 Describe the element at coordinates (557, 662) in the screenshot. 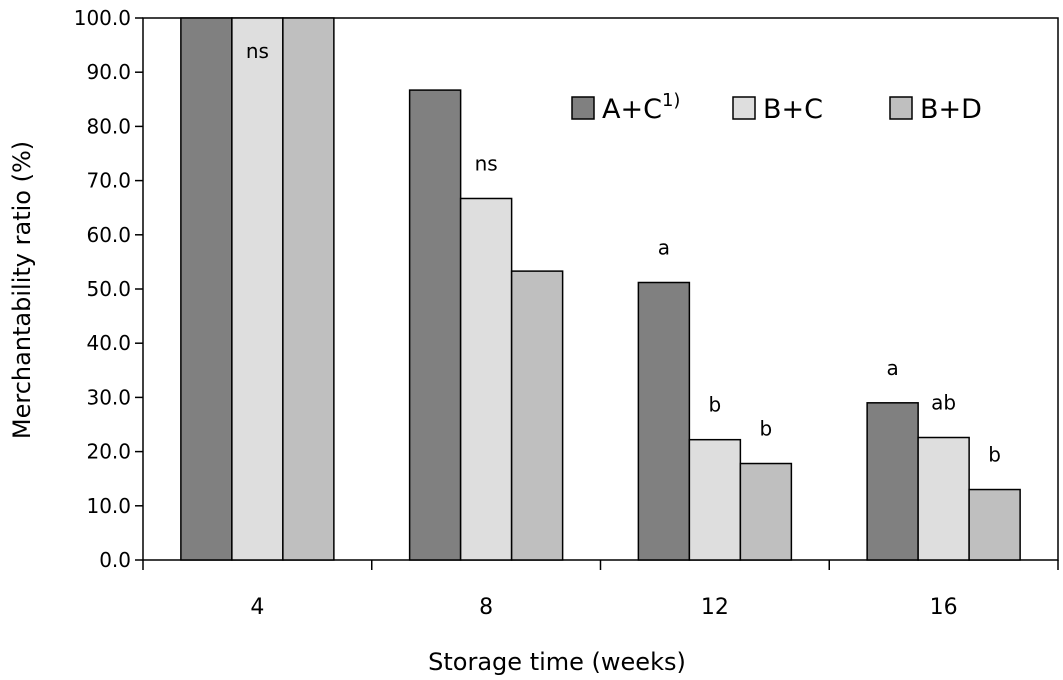

I see `x-axis-title: Storage time (weeks)` at that location.